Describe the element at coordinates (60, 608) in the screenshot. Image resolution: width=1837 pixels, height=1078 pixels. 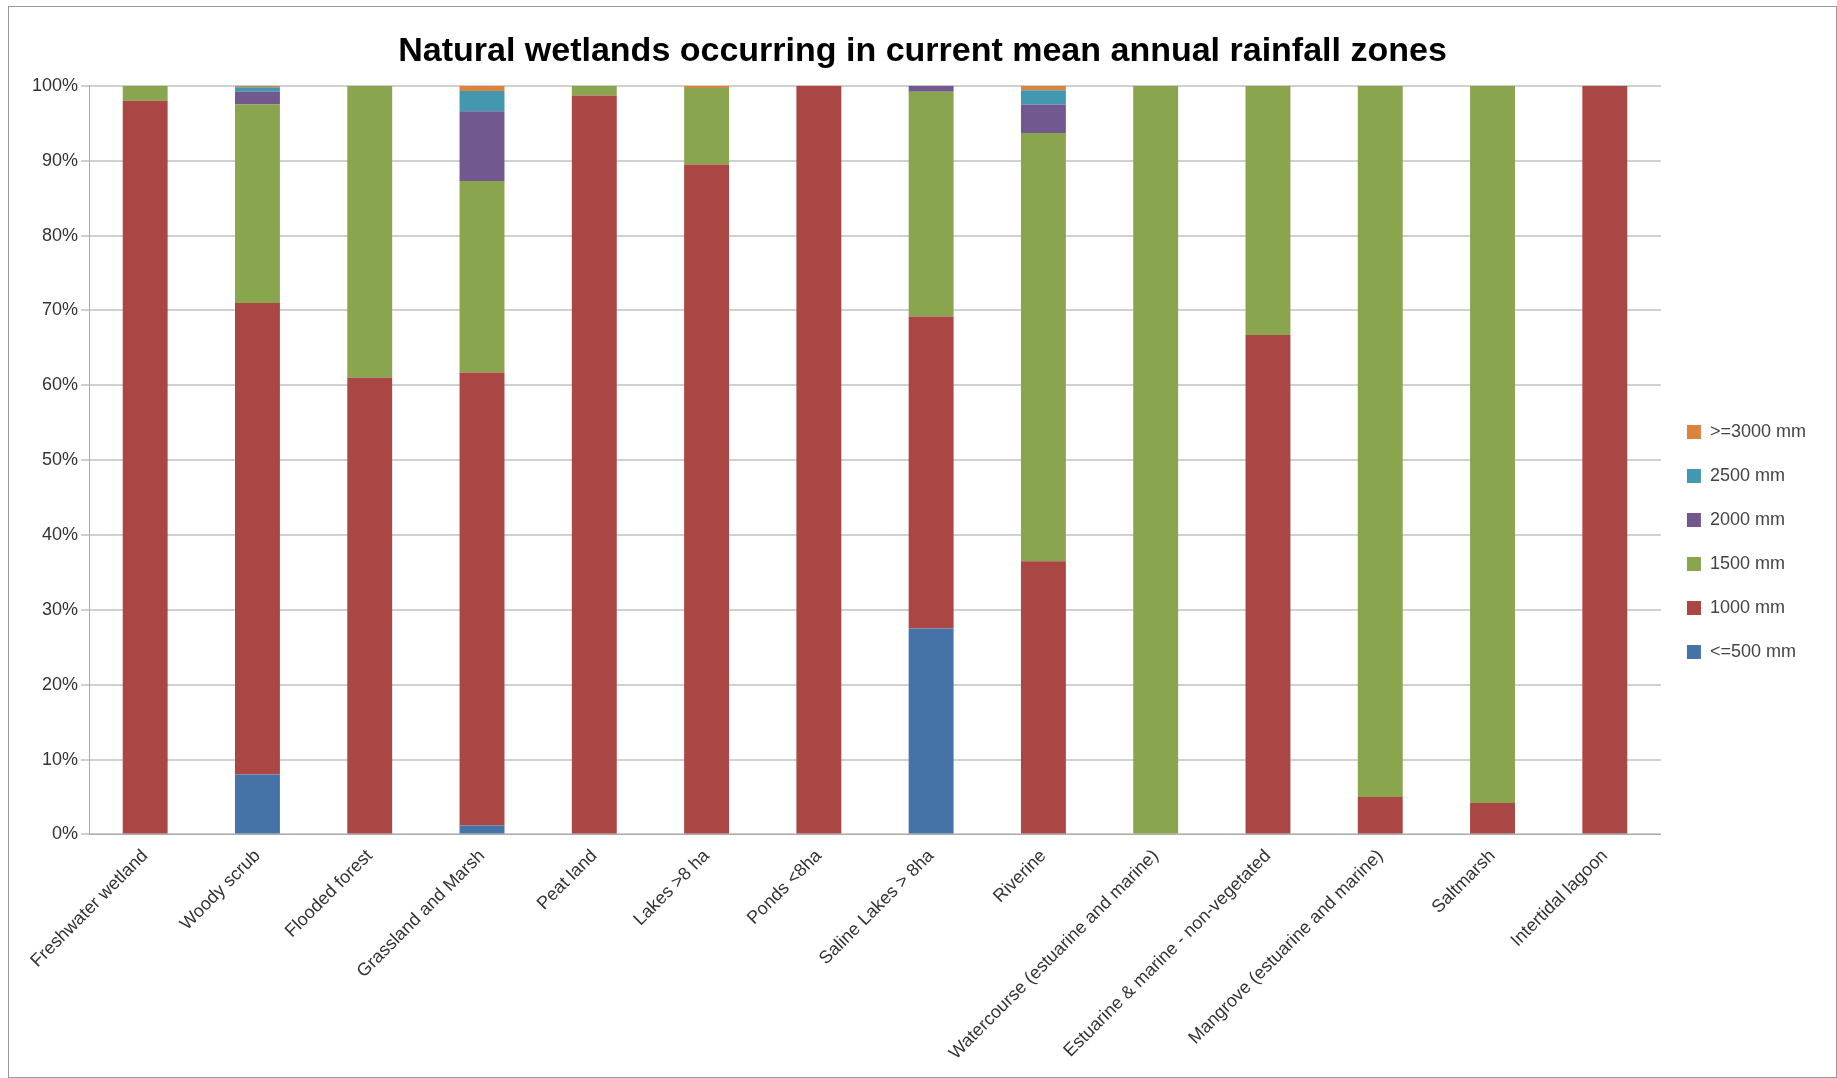
I see `y-tick-label: 30%` at that location.